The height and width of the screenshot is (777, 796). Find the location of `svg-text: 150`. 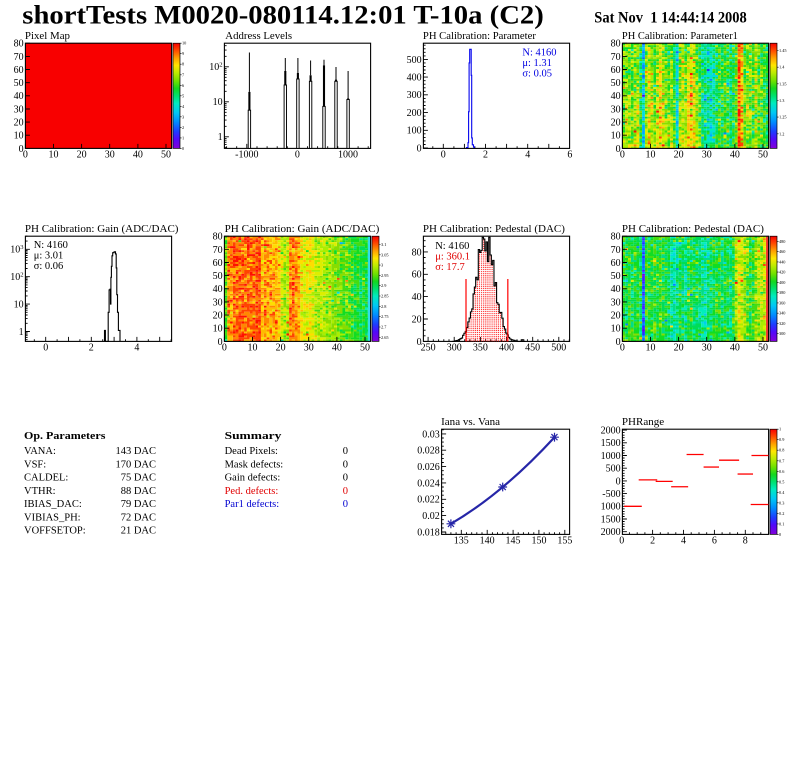

svg-text: 150 is located at coordinates (538, 541).